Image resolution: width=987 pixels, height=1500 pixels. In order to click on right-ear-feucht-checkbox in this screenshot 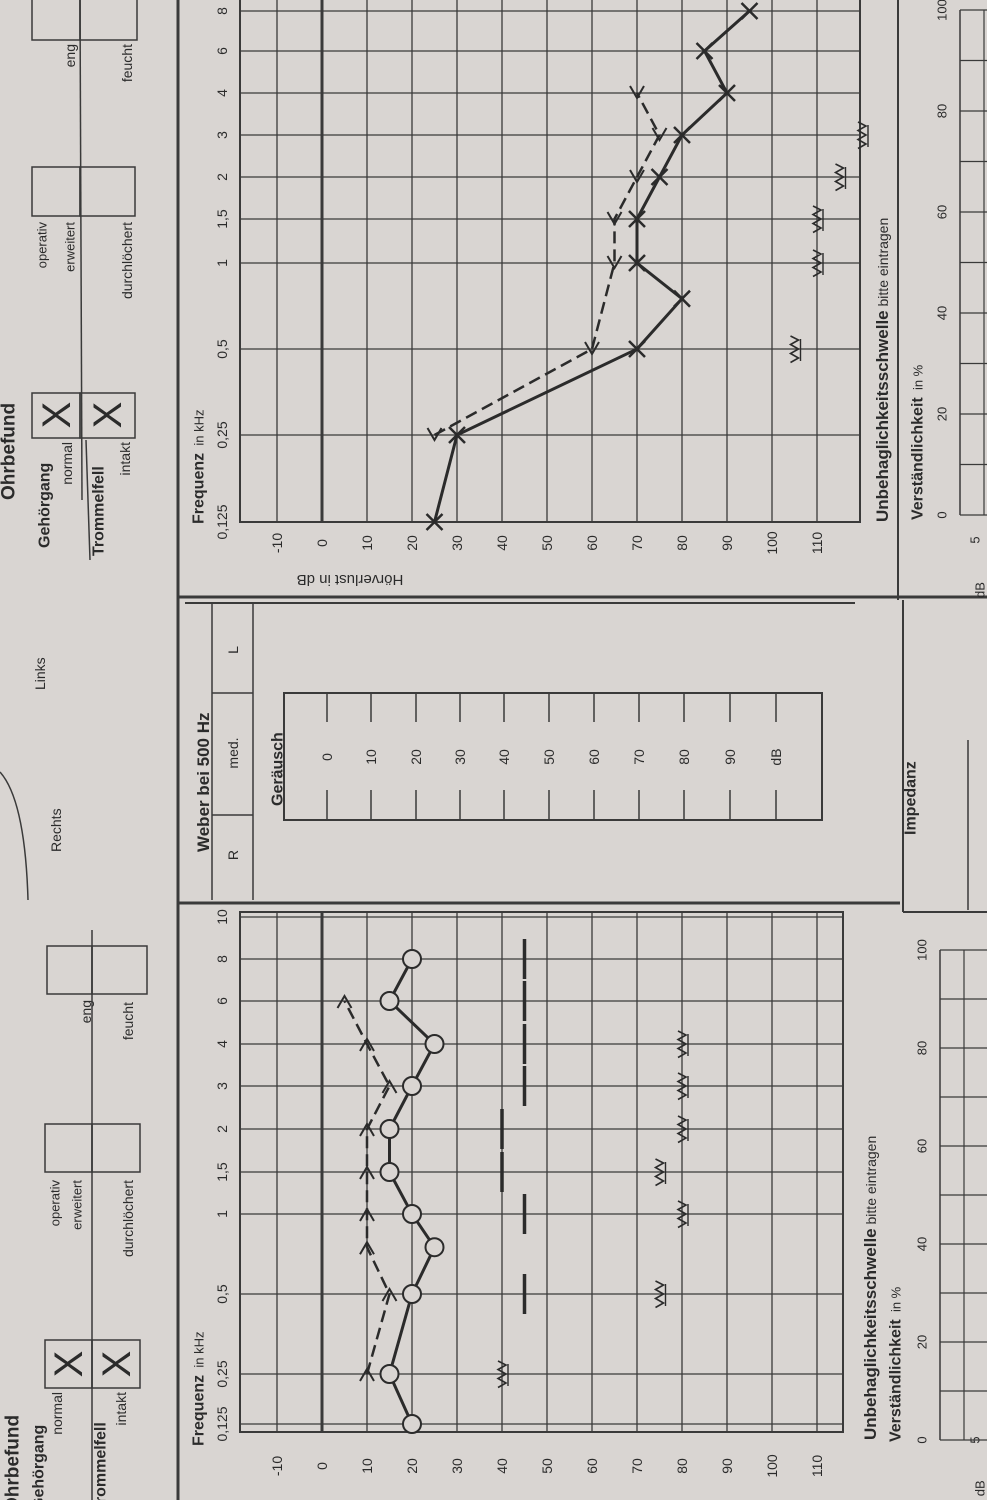, I will do `click(119, 970)`.